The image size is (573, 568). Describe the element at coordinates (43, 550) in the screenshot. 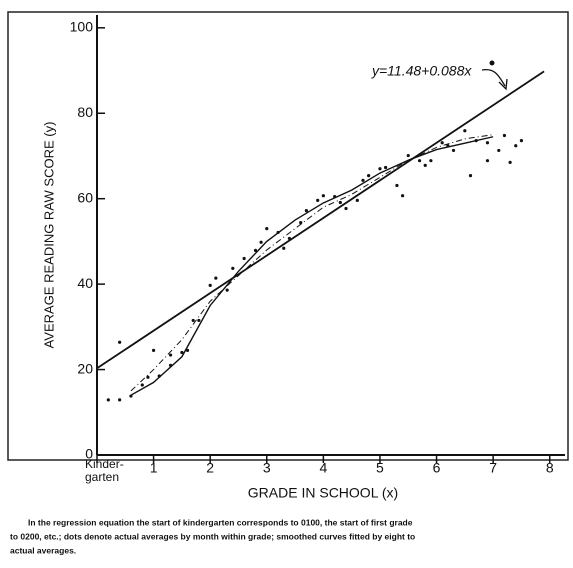

I see `footnote: actual averages.` at that location.